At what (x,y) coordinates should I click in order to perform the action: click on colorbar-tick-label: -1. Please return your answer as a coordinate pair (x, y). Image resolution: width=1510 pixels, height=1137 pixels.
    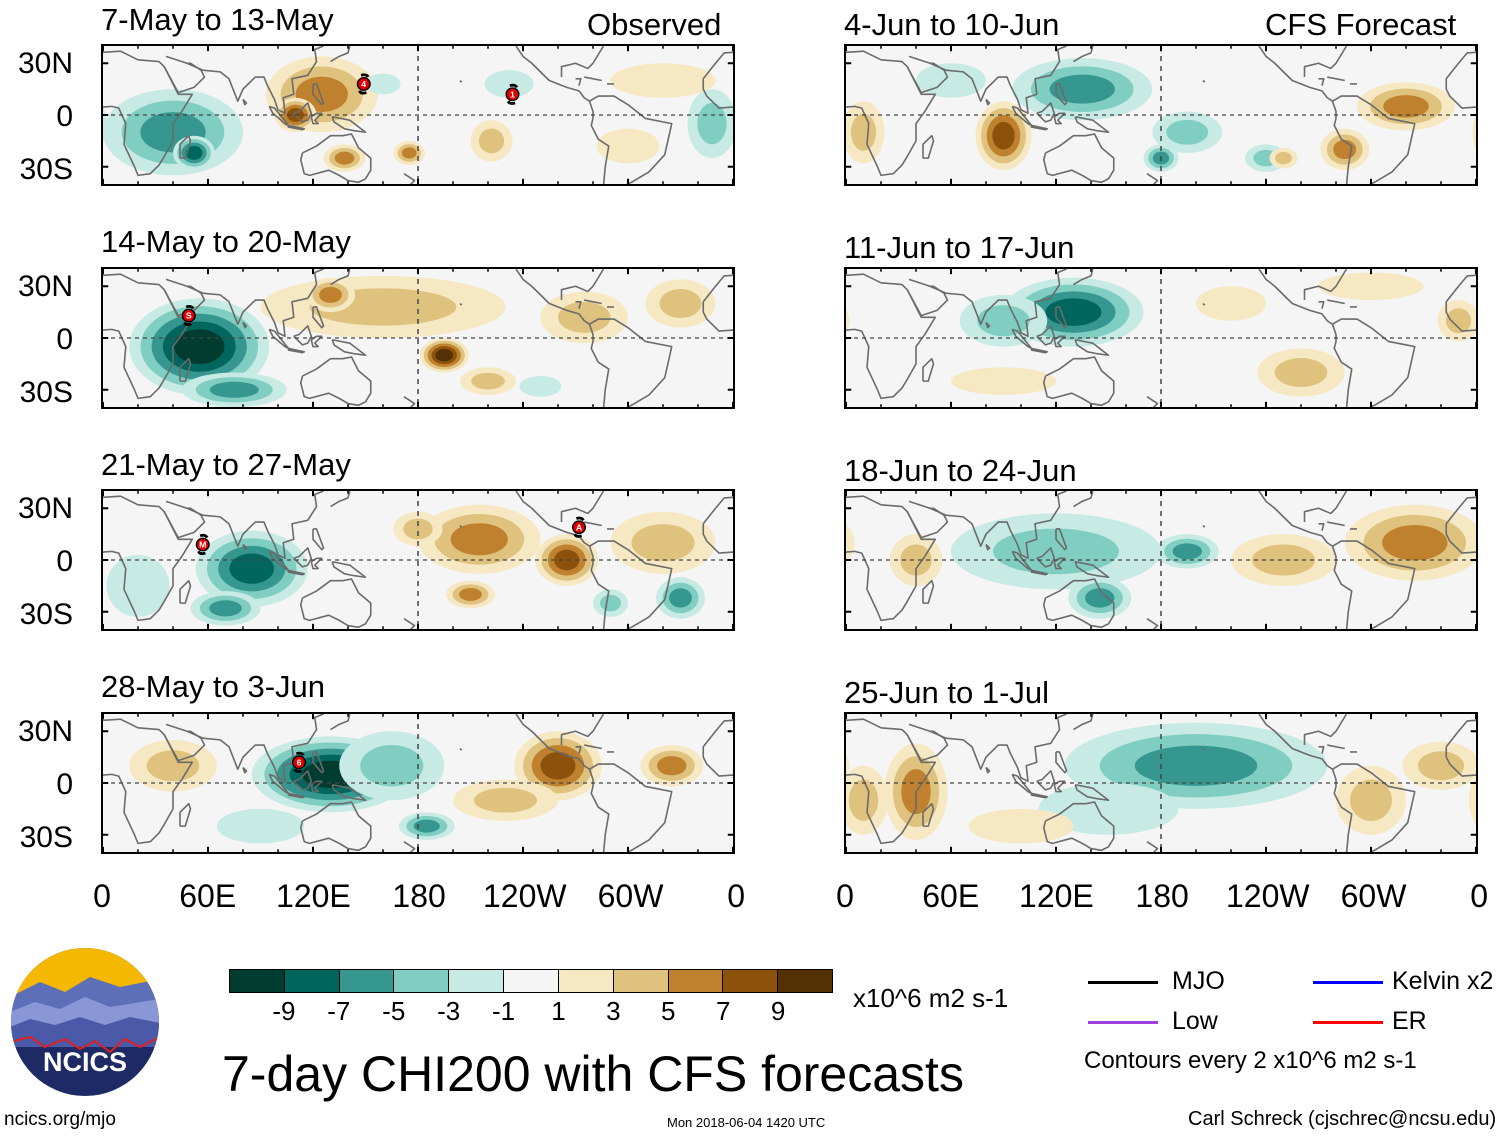
    Looking at the image, I should click on (503, 1011).